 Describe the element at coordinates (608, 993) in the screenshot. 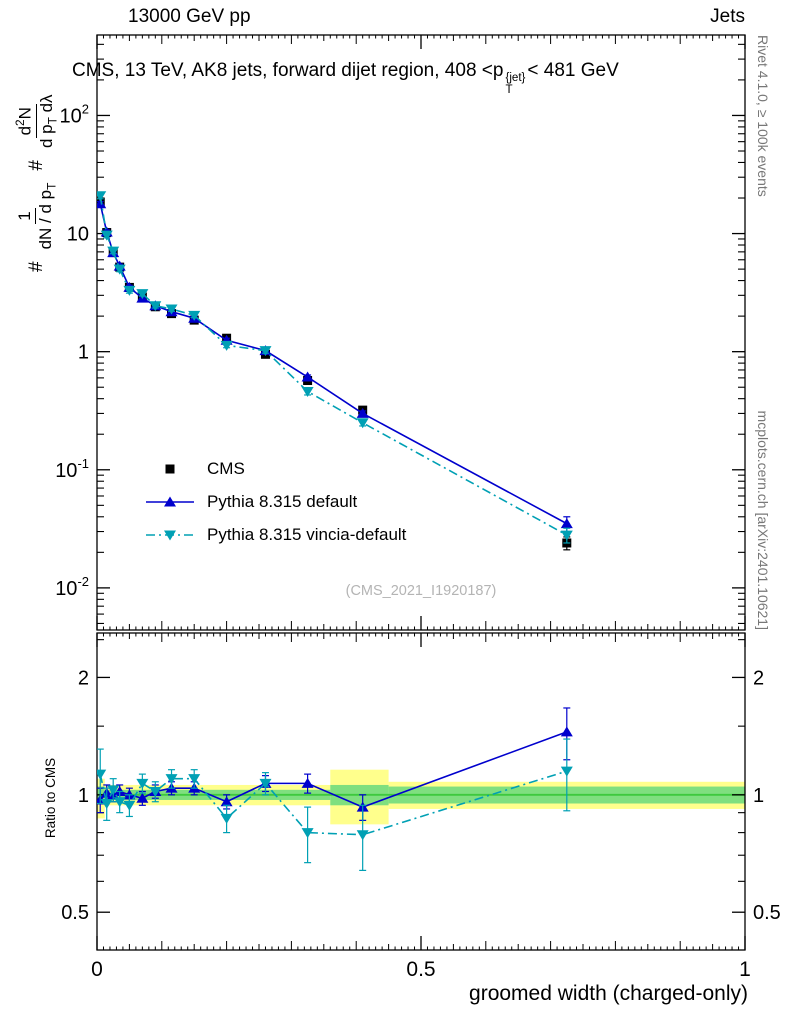

I see `x-axis-label: groomed width (charged-only)` at that location.